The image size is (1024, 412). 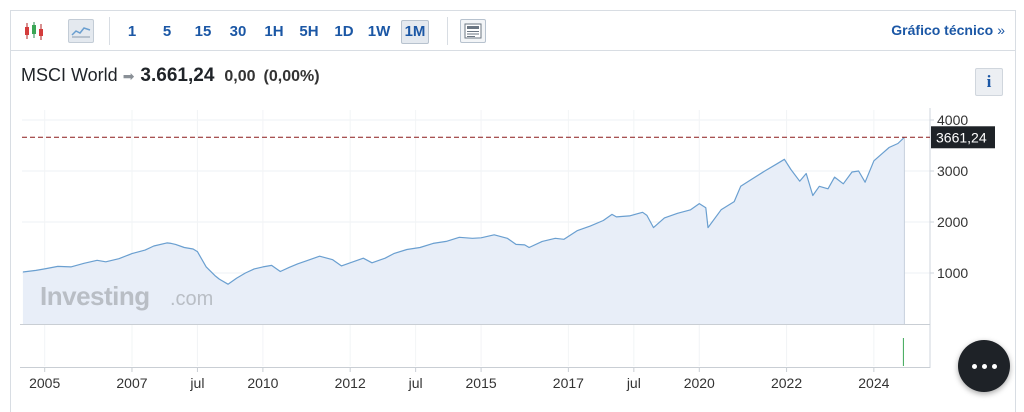 What do you see at coordinates (1001, 30) in the screenshot?
I see `chevron-right-icon: »` at bounding box center [1001, 30].